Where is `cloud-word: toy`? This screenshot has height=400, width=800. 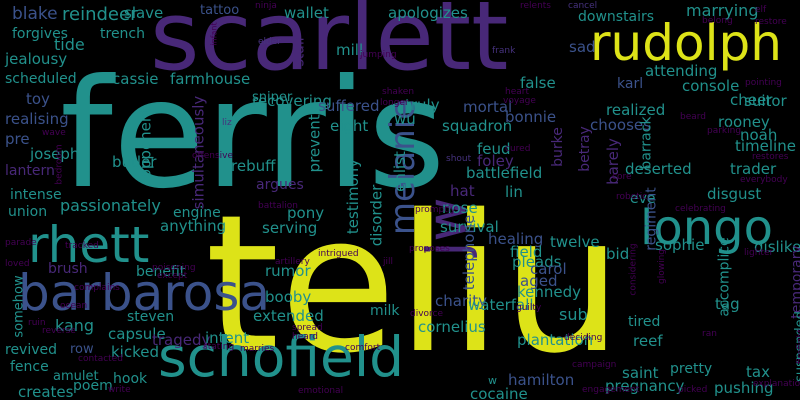
cloud-word: toy is located at coordinates (38, 99).